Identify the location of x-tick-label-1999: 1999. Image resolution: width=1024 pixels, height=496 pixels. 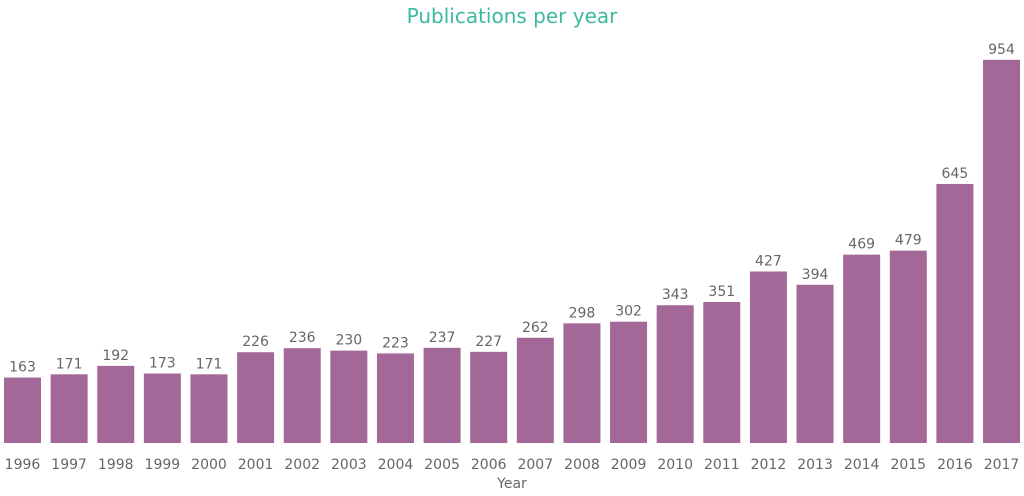
(163, 465).